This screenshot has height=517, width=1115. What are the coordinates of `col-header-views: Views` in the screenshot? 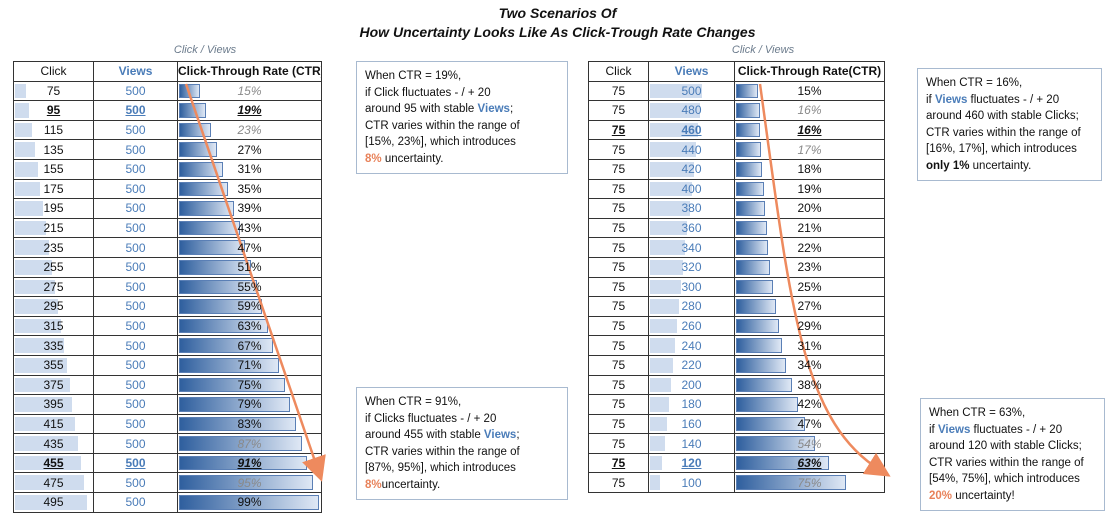 It's located at (135, 71).